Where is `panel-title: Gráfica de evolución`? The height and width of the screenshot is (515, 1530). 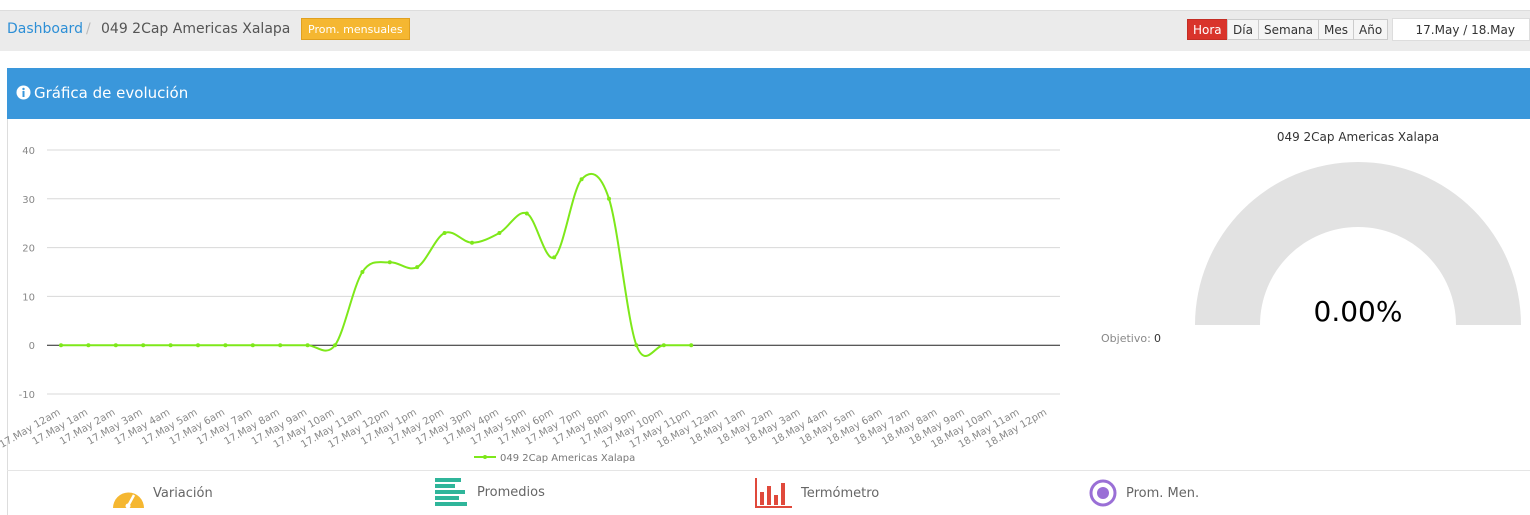
panel-title: Gráfica de evolución is located at coordinates (111, 93).